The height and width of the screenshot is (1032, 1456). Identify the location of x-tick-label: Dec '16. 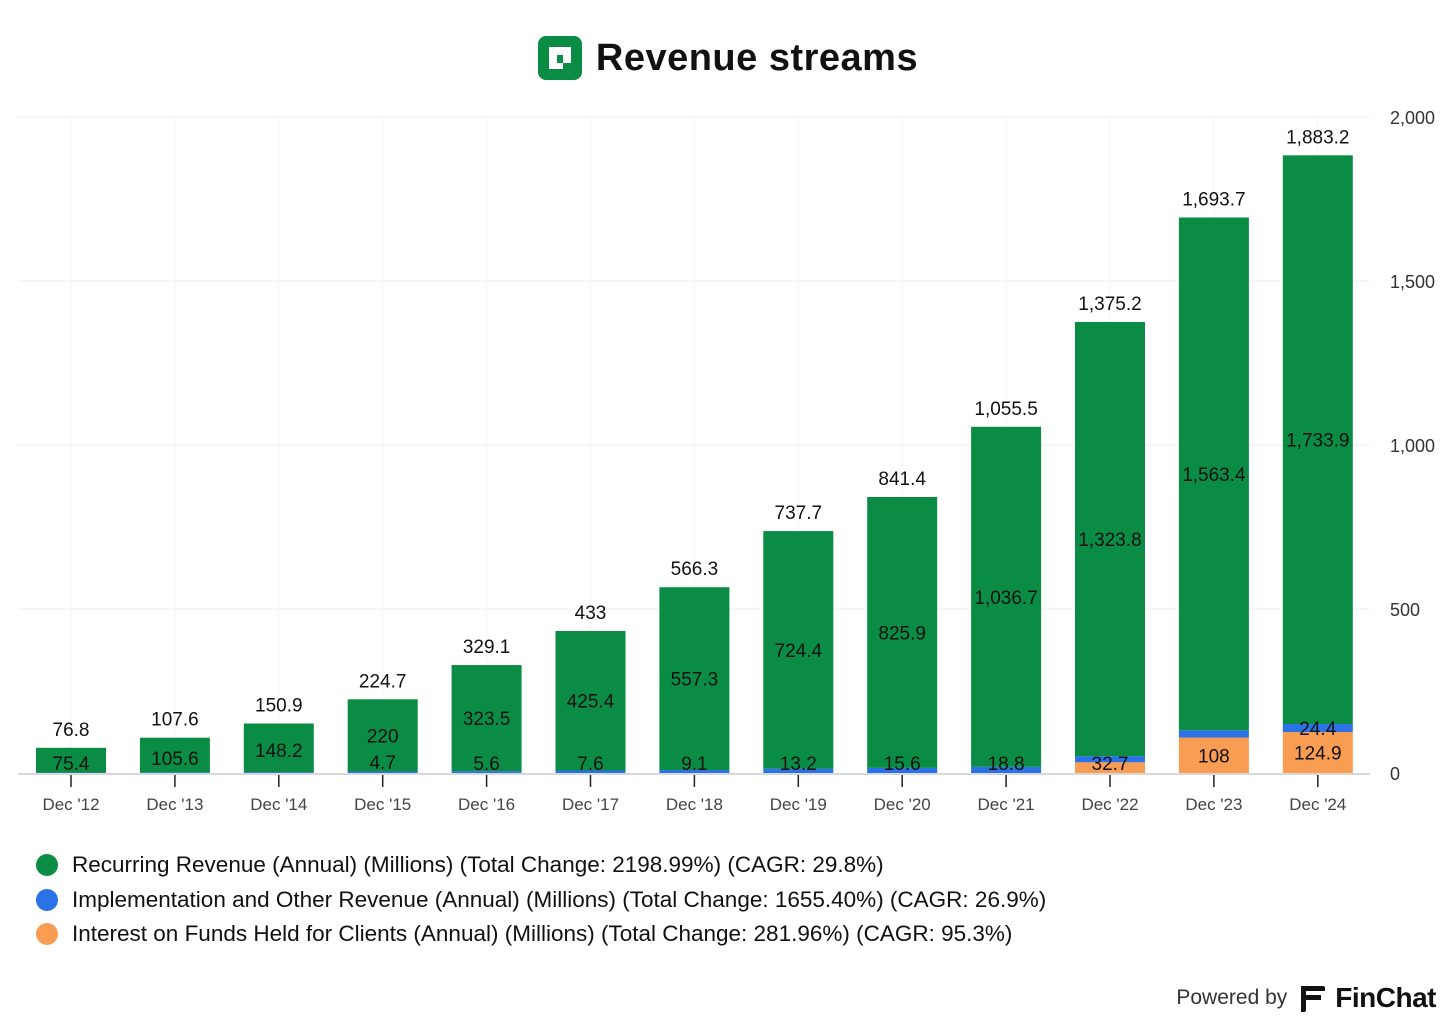
(486, 804).